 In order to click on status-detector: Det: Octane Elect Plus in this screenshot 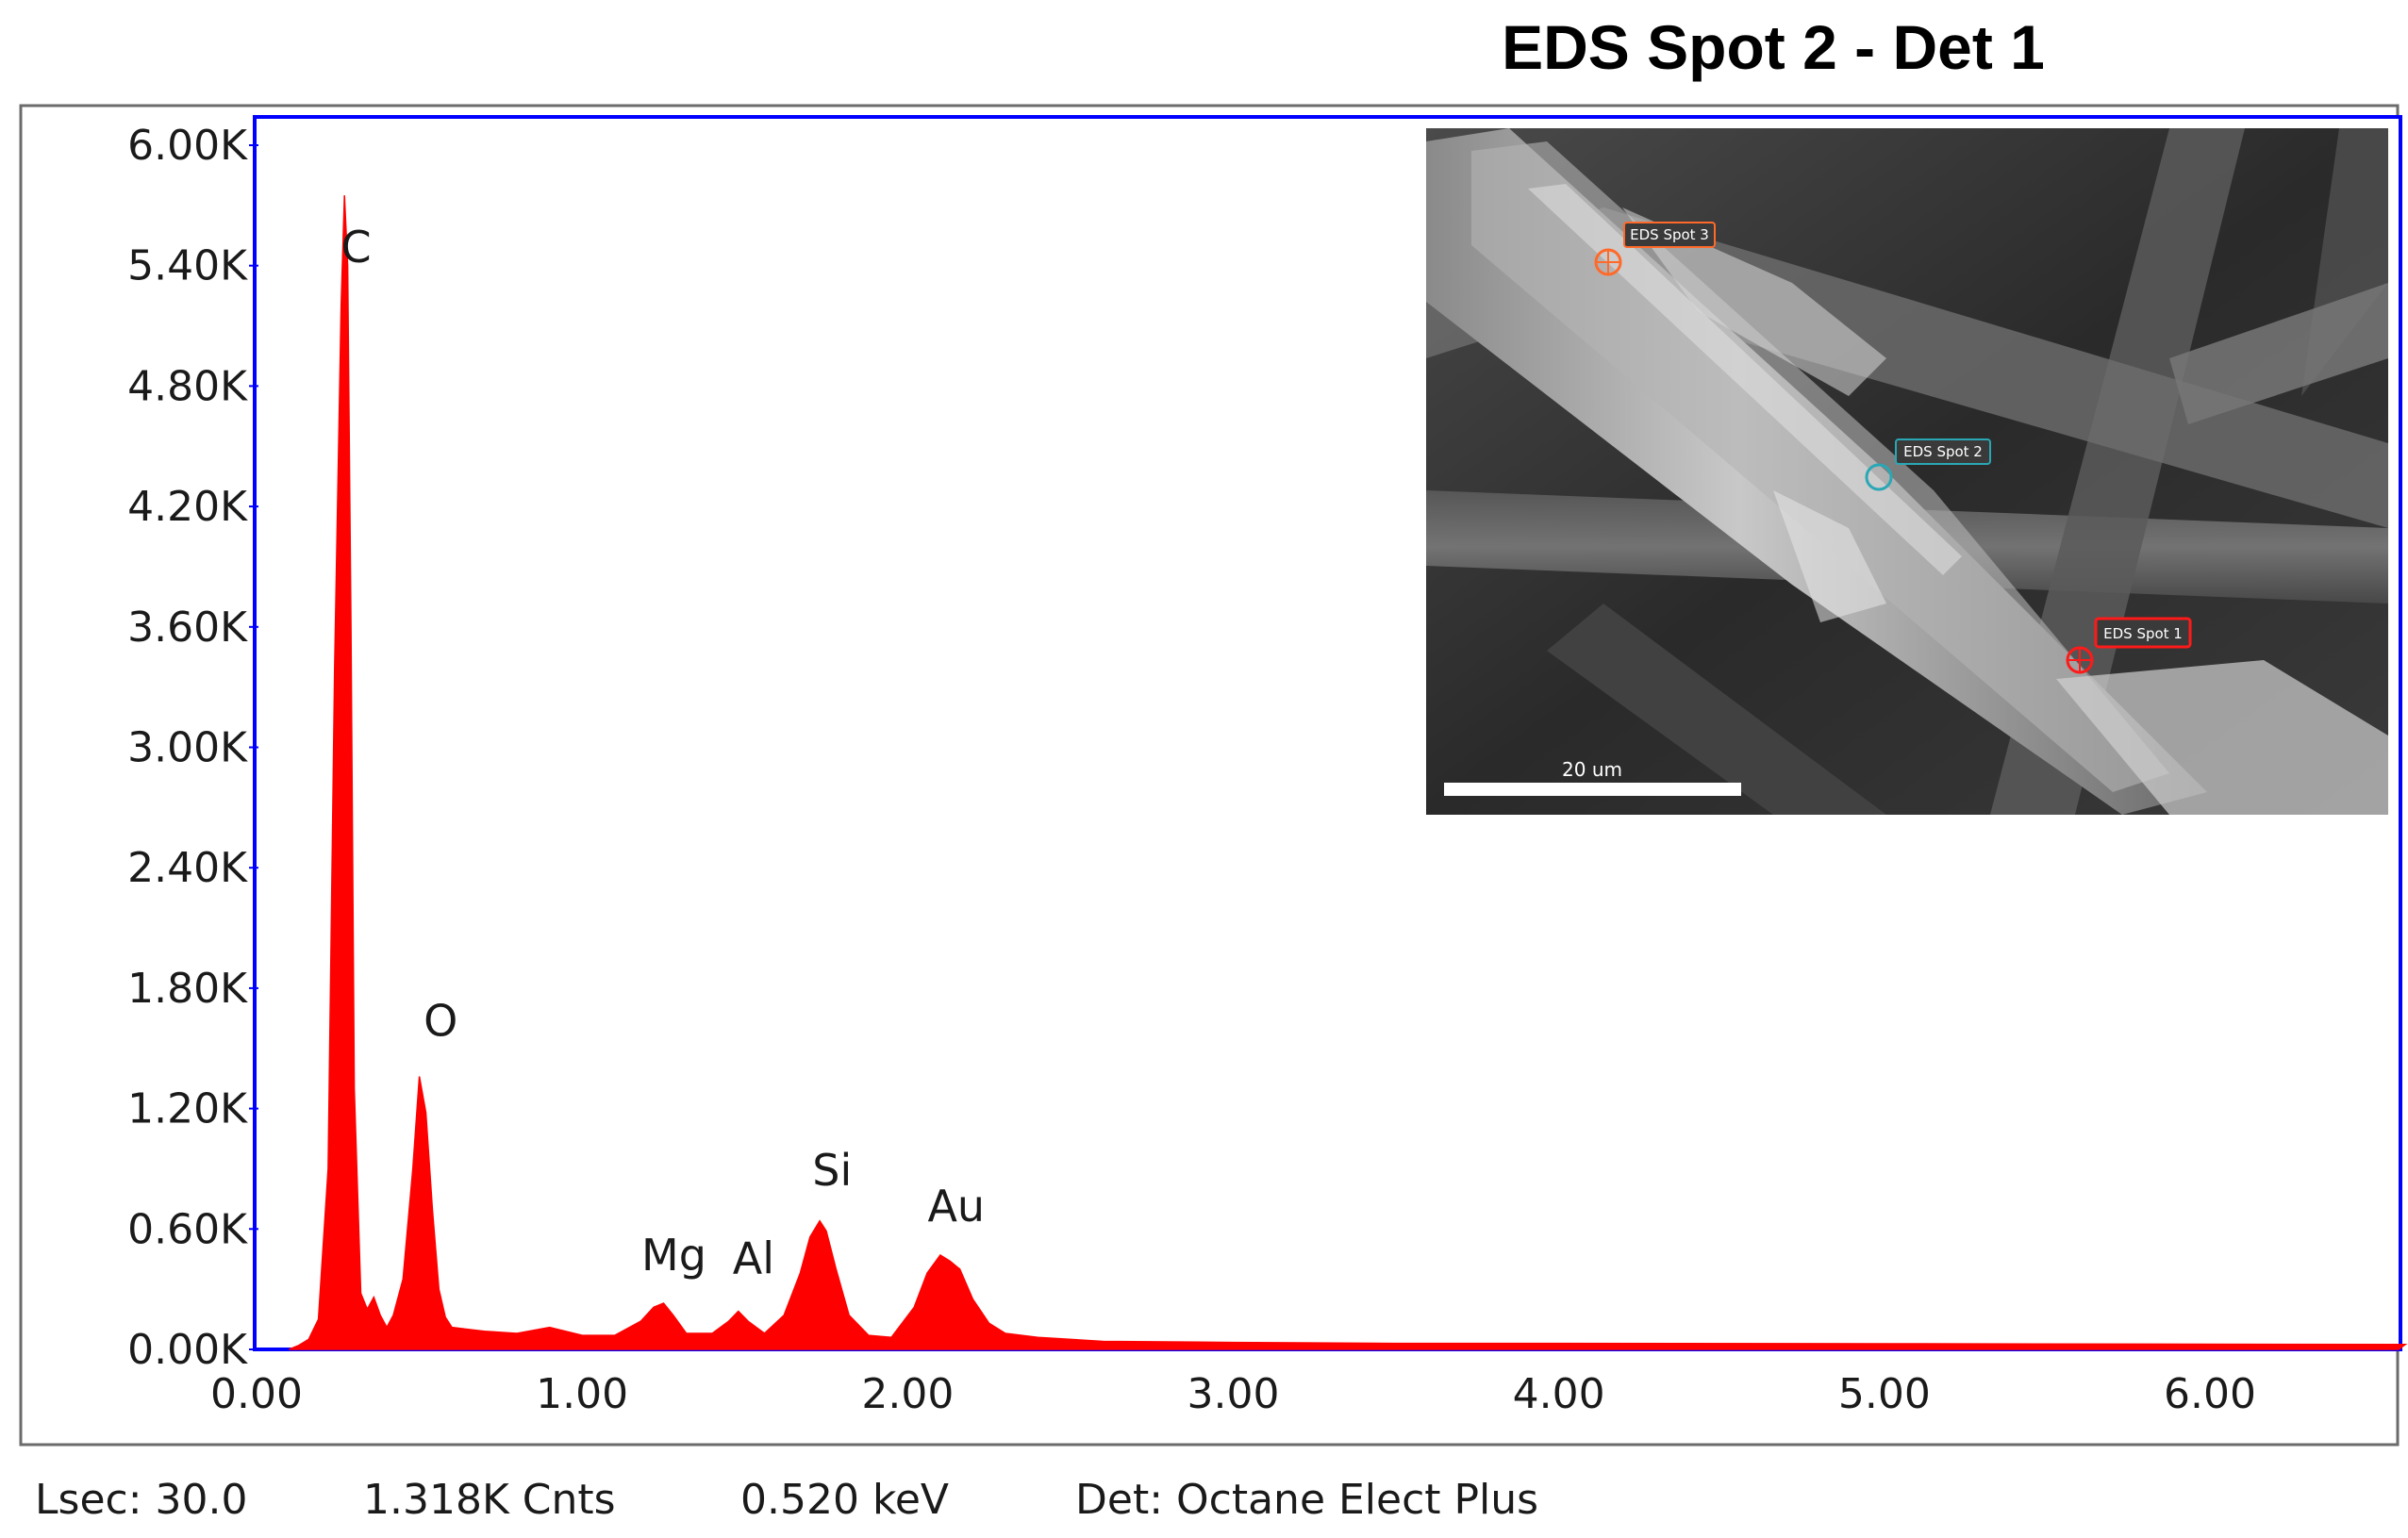, I will do `click(1307, 1500)`.